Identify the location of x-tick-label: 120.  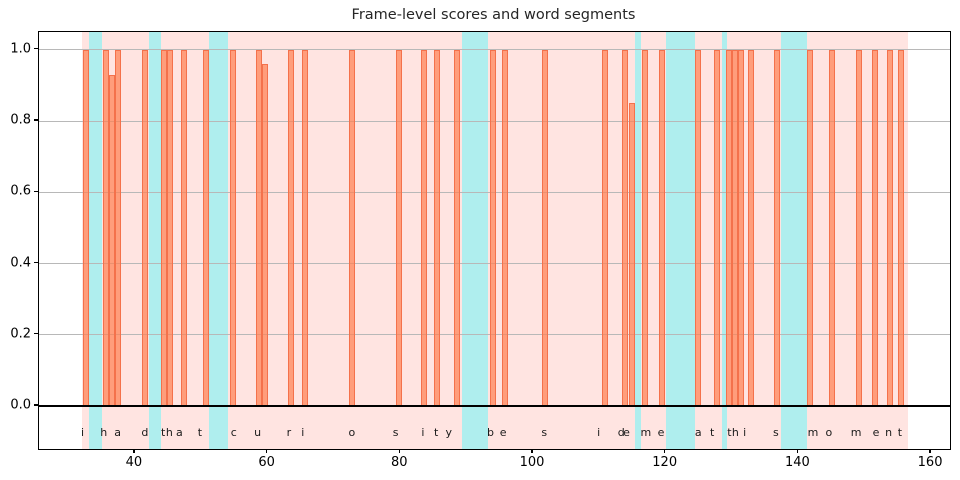
(665, 462).